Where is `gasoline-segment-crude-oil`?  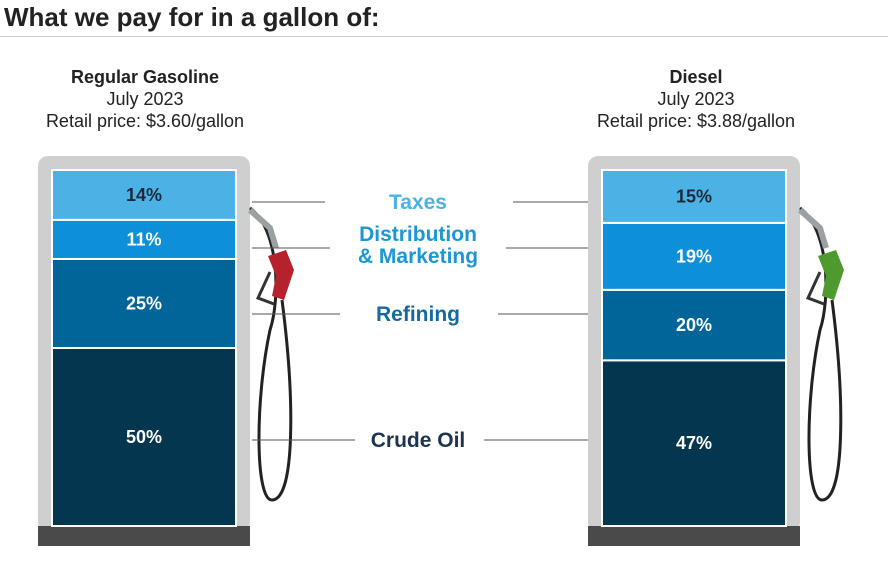
gasoline-segment-crude-oil is located at coordinates (144, 437).